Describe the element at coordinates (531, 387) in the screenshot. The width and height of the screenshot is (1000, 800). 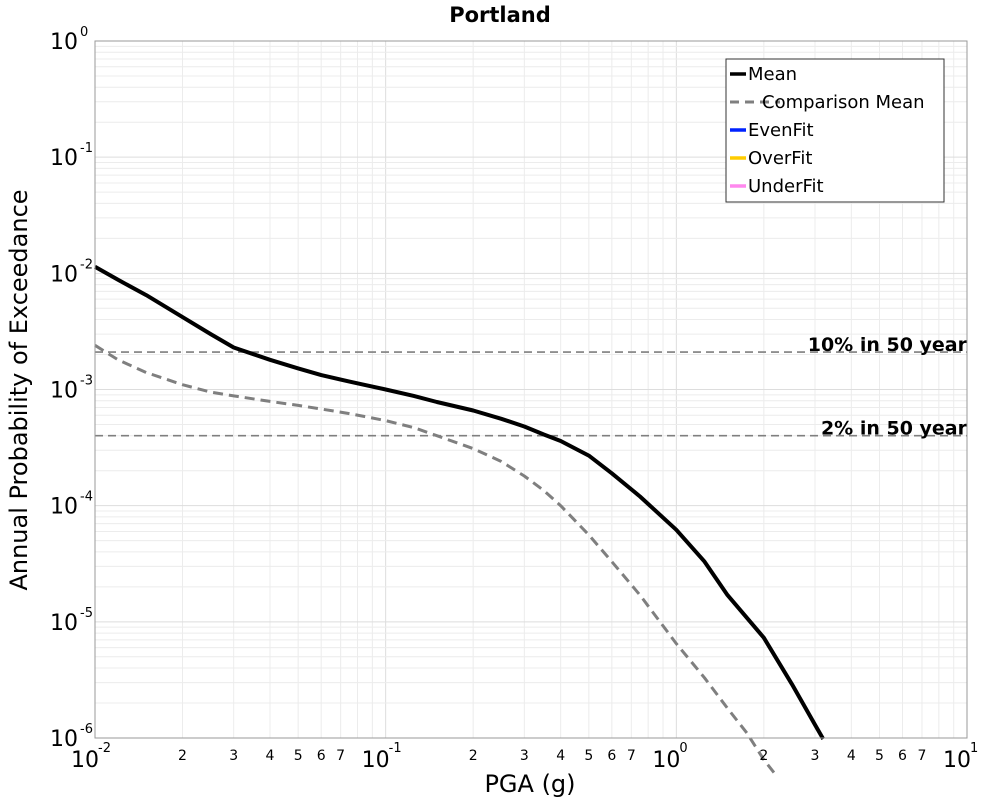
I see `reference-lines: 10% in 50 year 2% in 50 year` at that location.